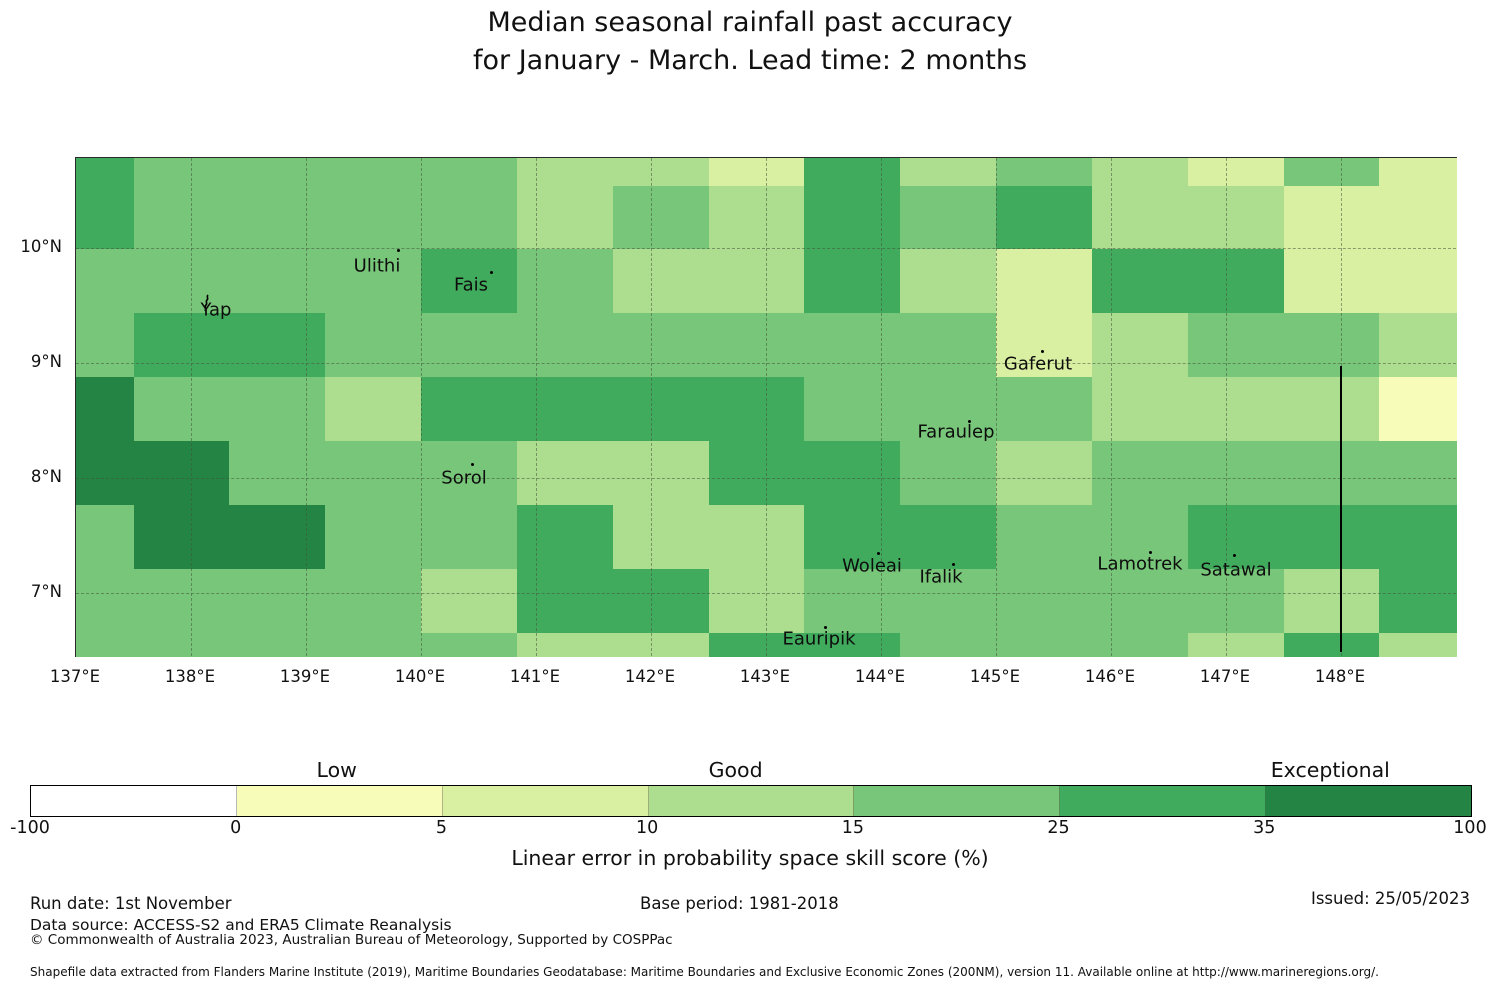  What do you see at coordinates (535, 676) in the screenshot?
I see `x-tick-label: 141°E` at bounding box center [535, 676].